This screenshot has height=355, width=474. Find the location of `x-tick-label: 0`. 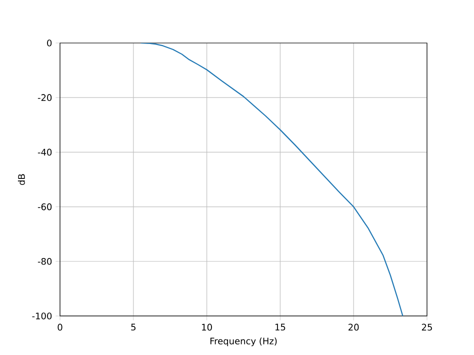

x-tick-label: 0 is located at coordinates (60, 327).